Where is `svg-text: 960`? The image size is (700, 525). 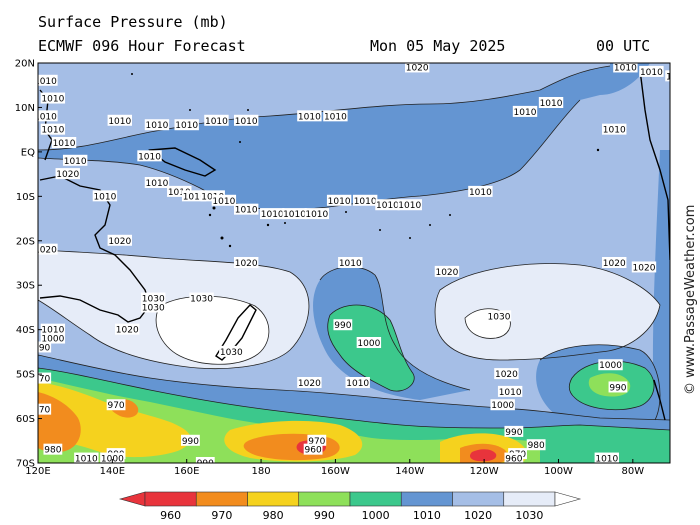 svg-text: 960 is located at coordinates (313, 451).